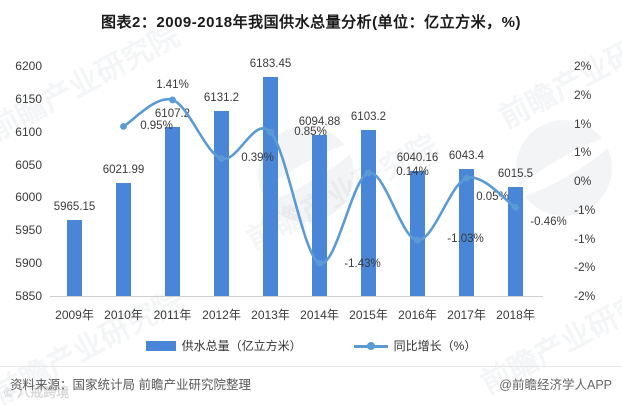 The width and height of the screenshot is (622, 405). Describe the element at coordinates (466, 155) in the screenshot. I see `bar-value-label: 6043.4` at that location.